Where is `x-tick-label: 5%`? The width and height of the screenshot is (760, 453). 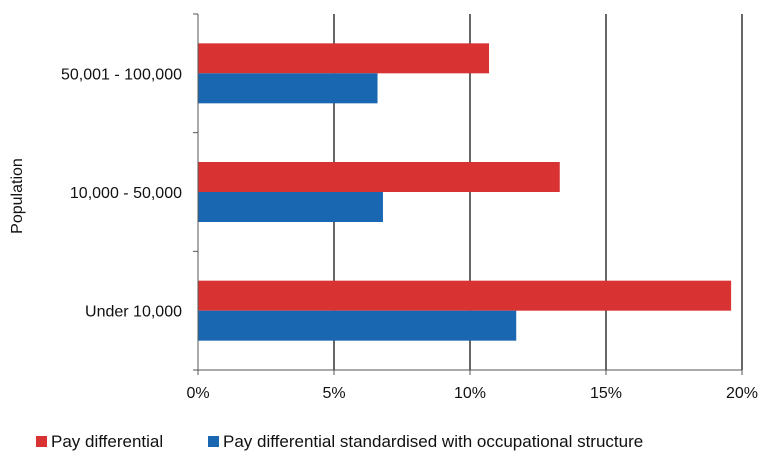 x-tick-label: 5% is located at coordinates (333, 393).